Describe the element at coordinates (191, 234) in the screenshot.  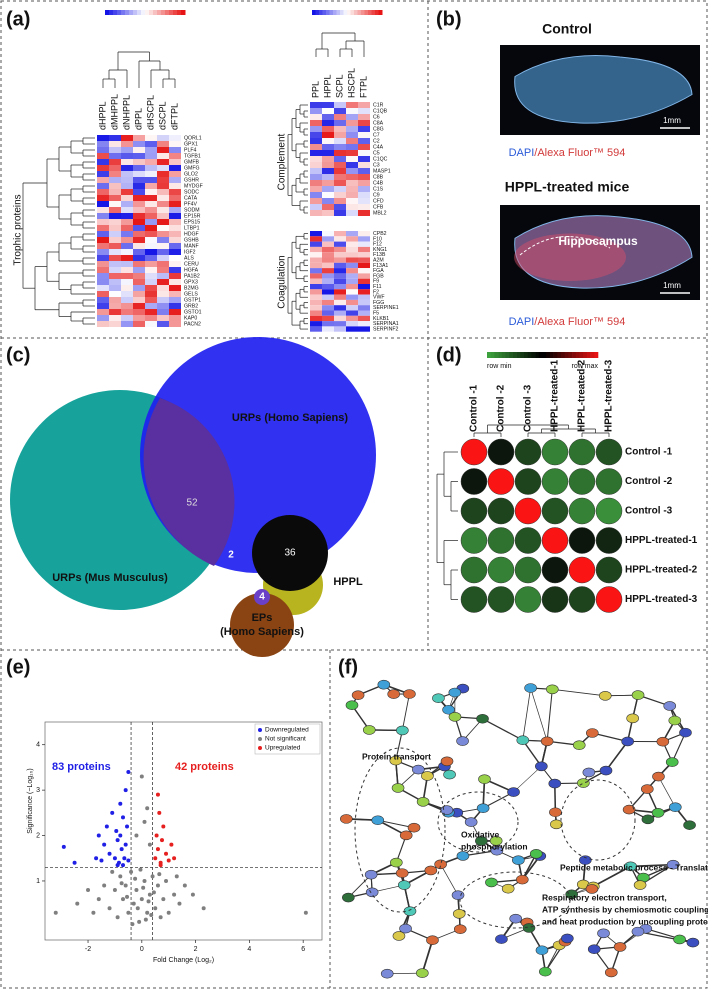
I see `row-label: HDGF` at that location.